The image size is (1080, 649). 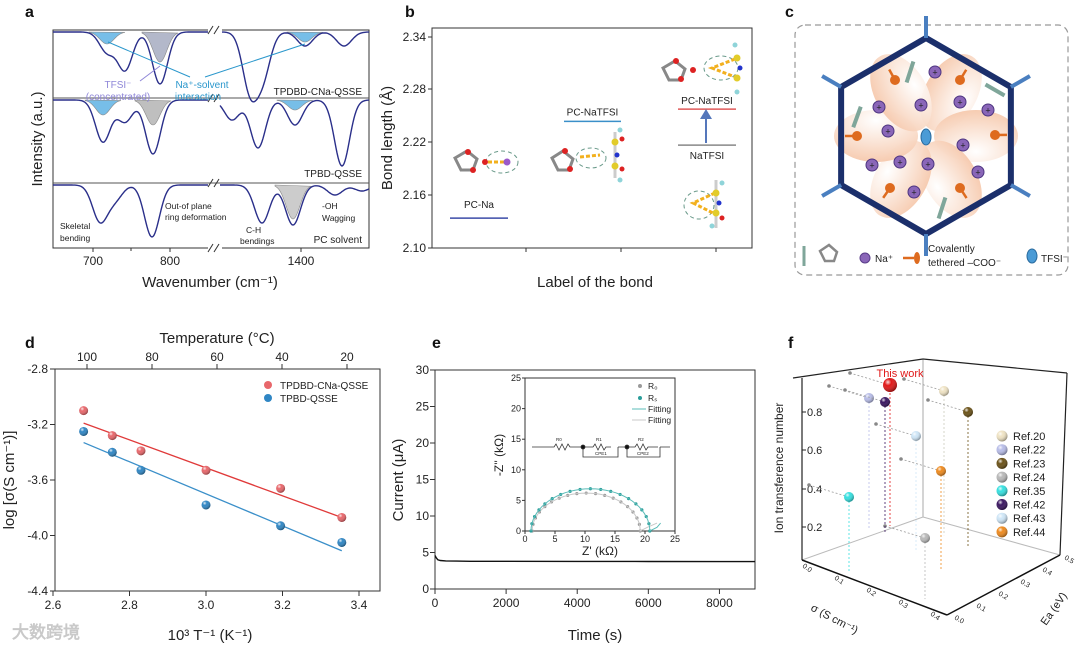 What do you see at coordinates (423, 407) in the screenshot?
I see `y-tick-label: 25` at bounding box center [423, 407].